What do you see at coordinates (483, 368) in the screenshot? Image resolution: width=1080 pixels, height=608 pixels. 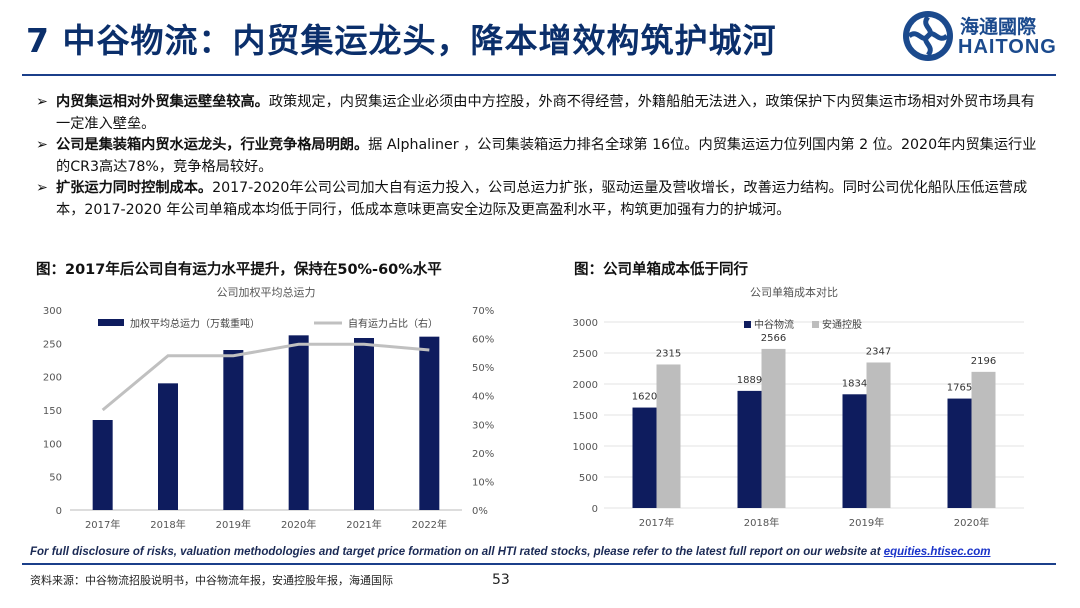 I see `y2-tick-label: 50%` at bounding box center [483, 368].